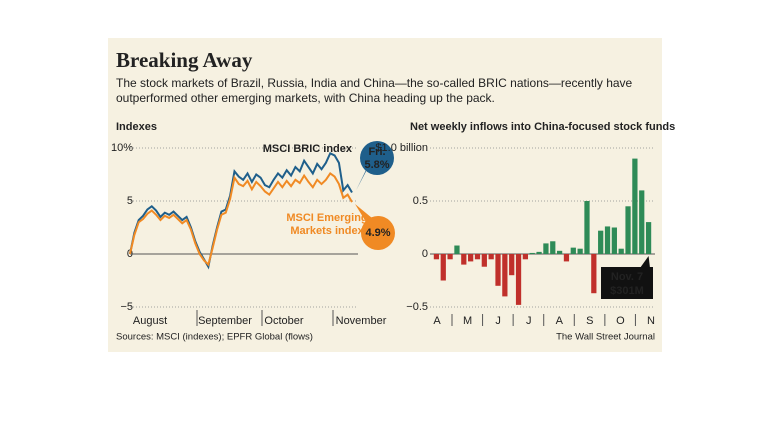  I want to click on x-tick-label: October, so click(283, 321).